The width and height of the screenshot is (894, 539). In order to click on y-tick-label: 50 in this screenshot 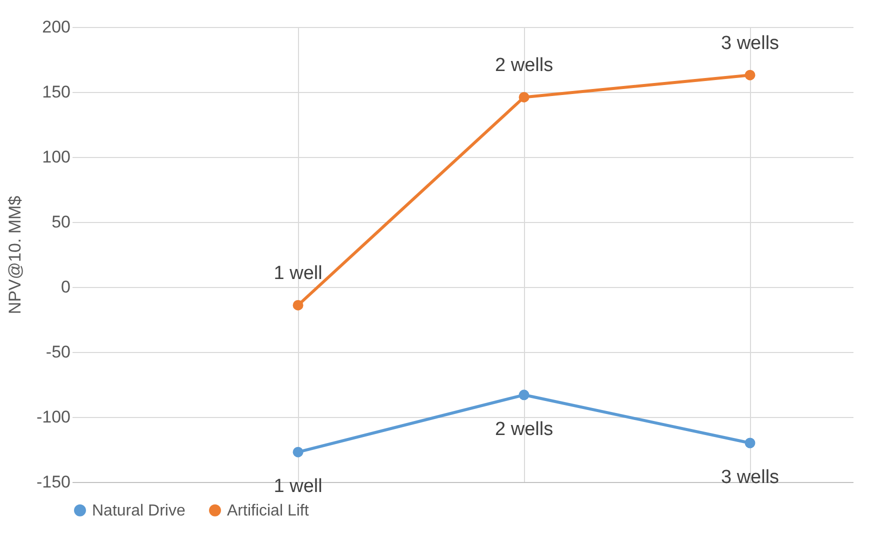, I will do `click(61, 222)`.